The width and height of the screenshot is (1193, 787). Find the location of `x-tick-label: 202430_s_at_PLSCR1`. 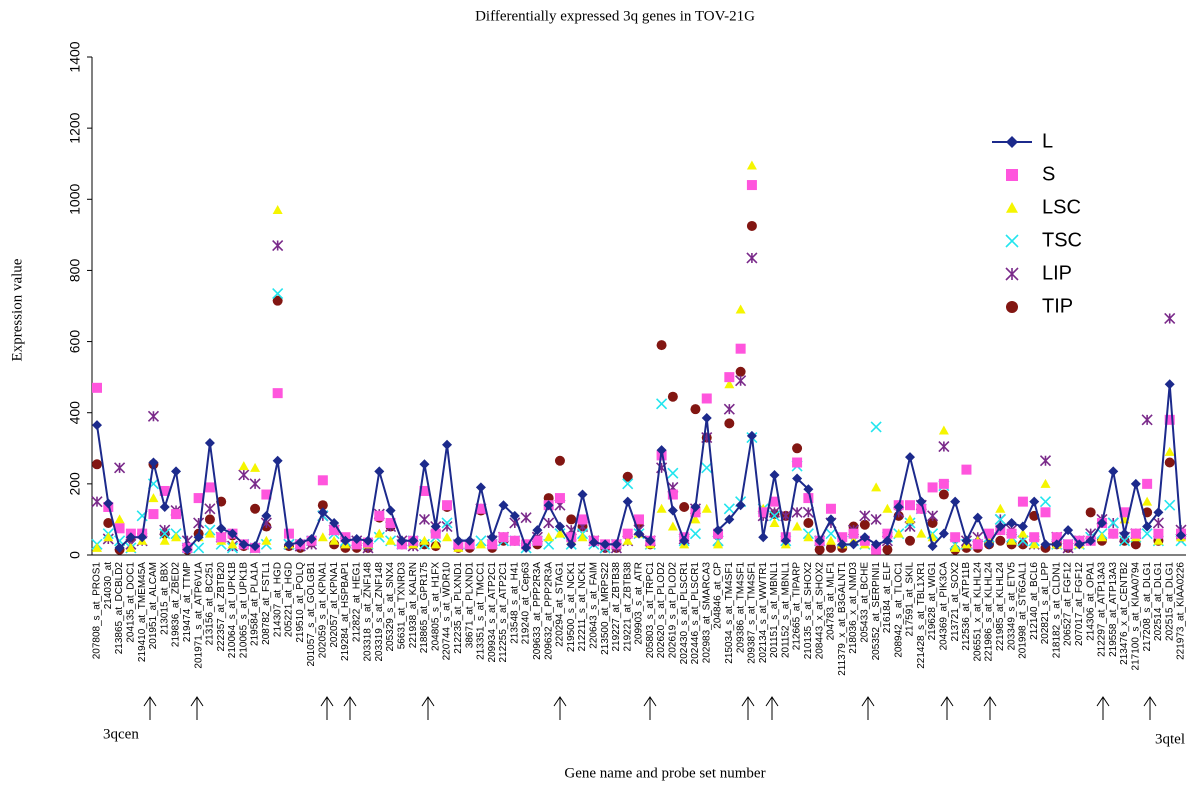

x-tick-label: 202430_s_at_PLSCR1 is located at coordinates (684, 613).